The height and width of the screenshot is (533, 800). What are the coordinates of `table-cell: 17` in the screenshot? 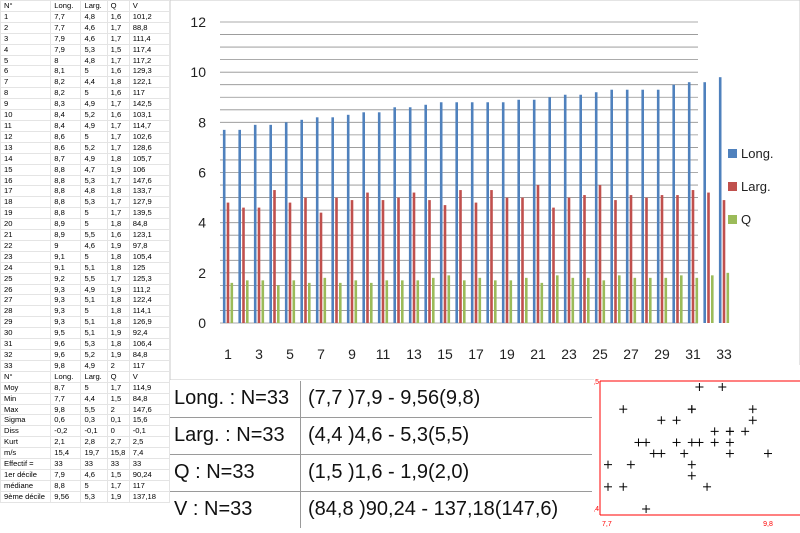 It's located at (26, 191).